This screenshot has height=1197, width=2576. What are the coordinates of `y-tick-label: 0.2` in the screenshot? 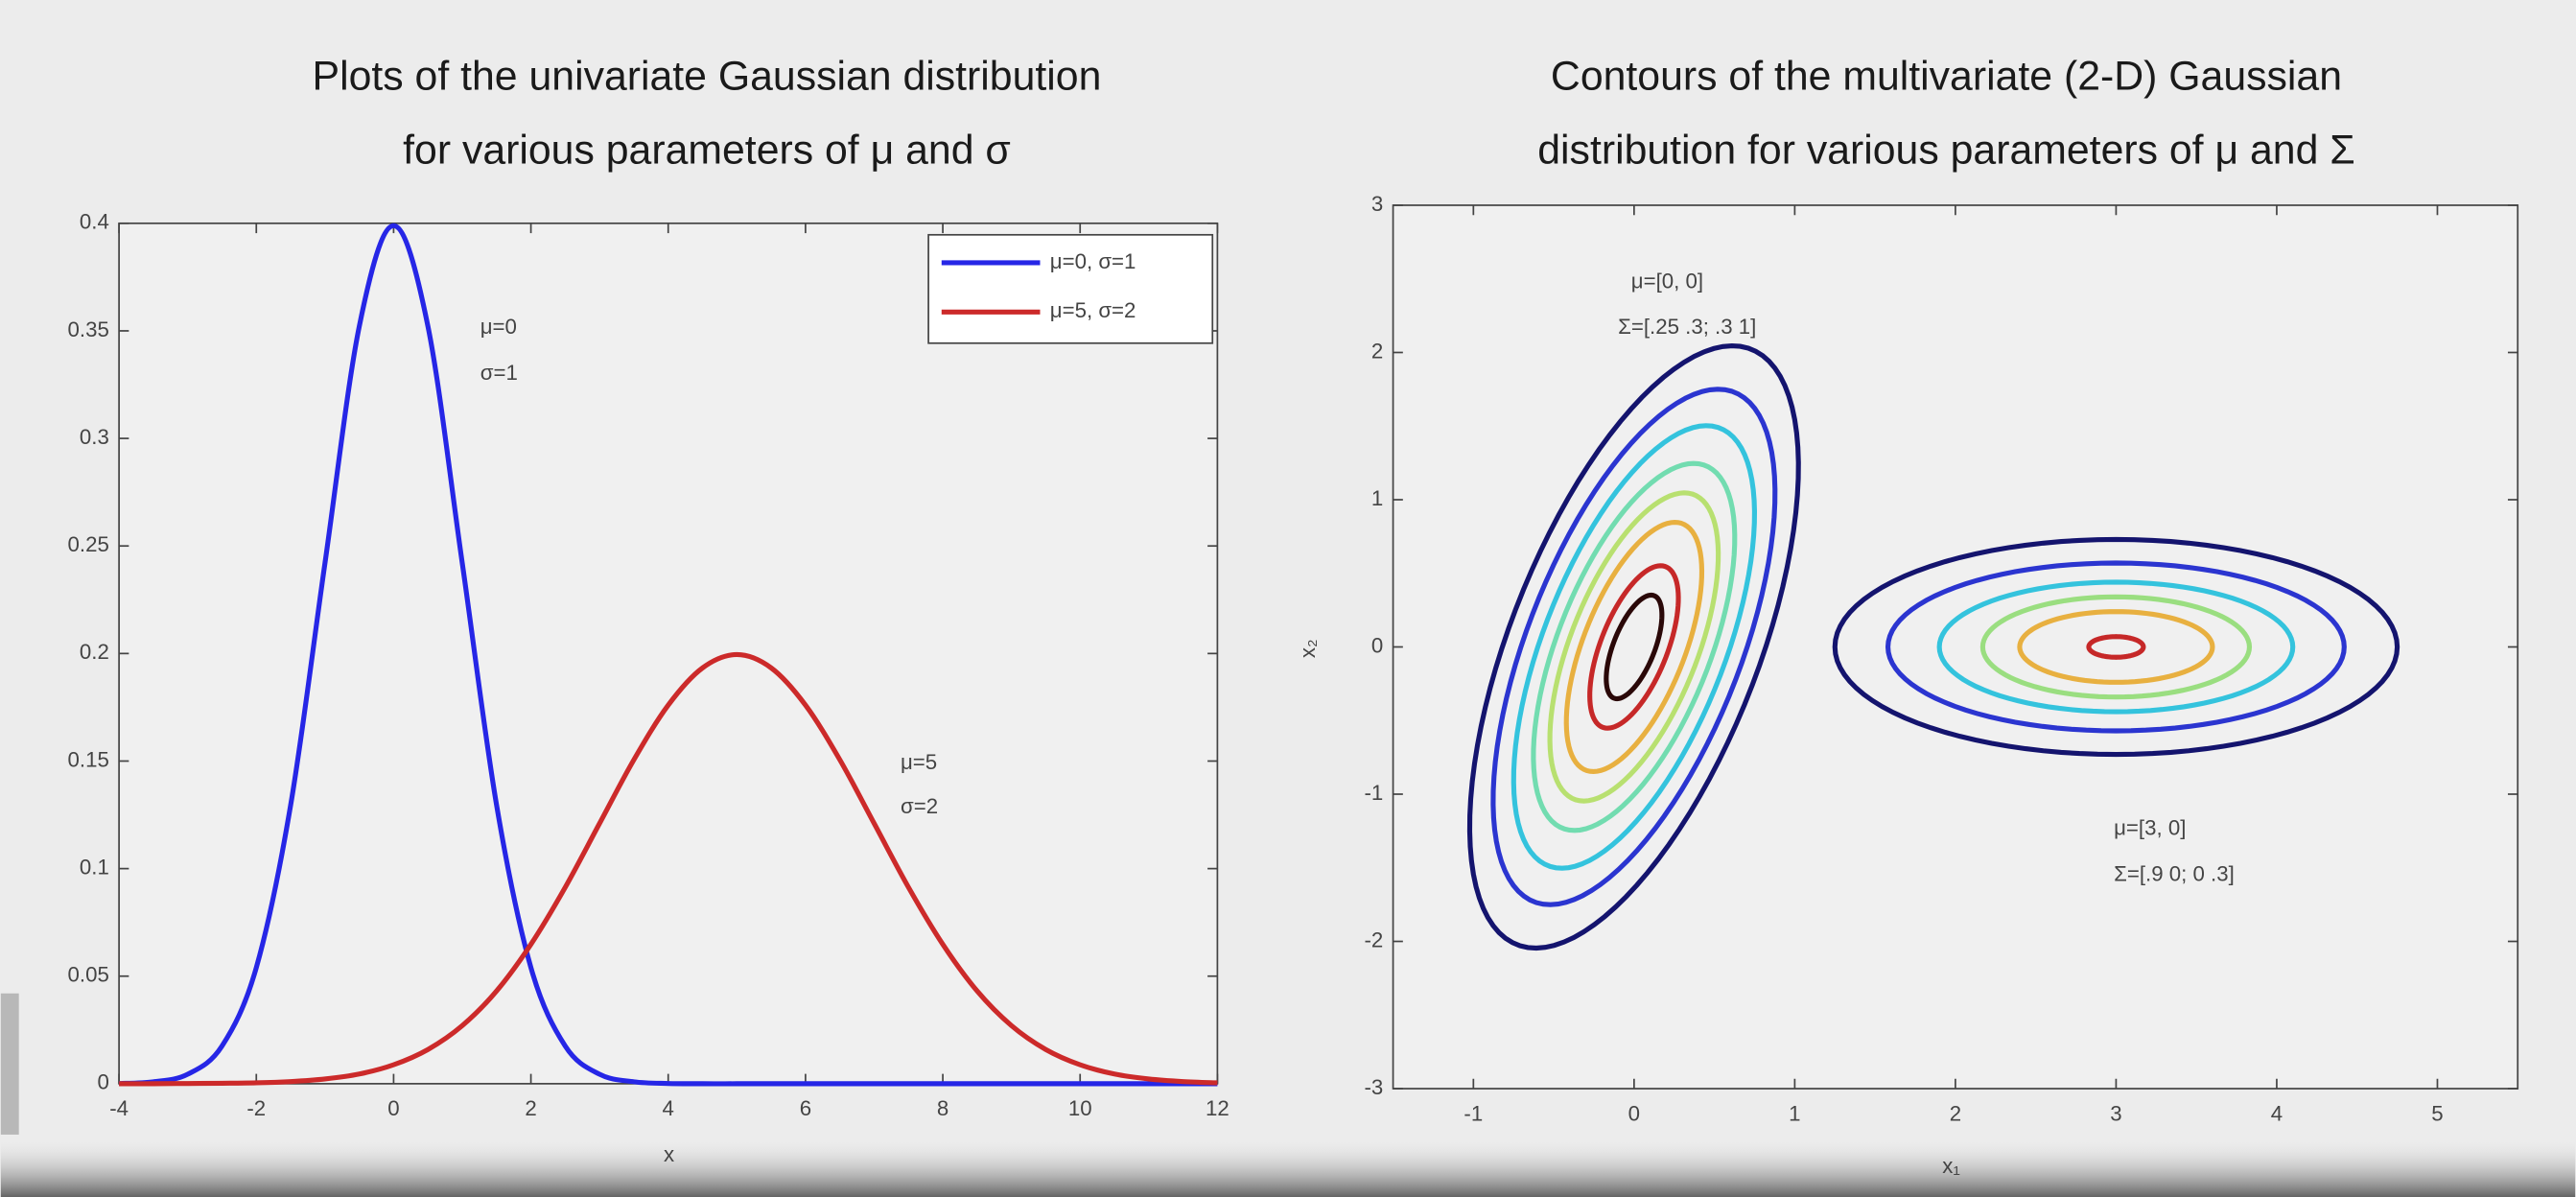 It's located at (94, 652).